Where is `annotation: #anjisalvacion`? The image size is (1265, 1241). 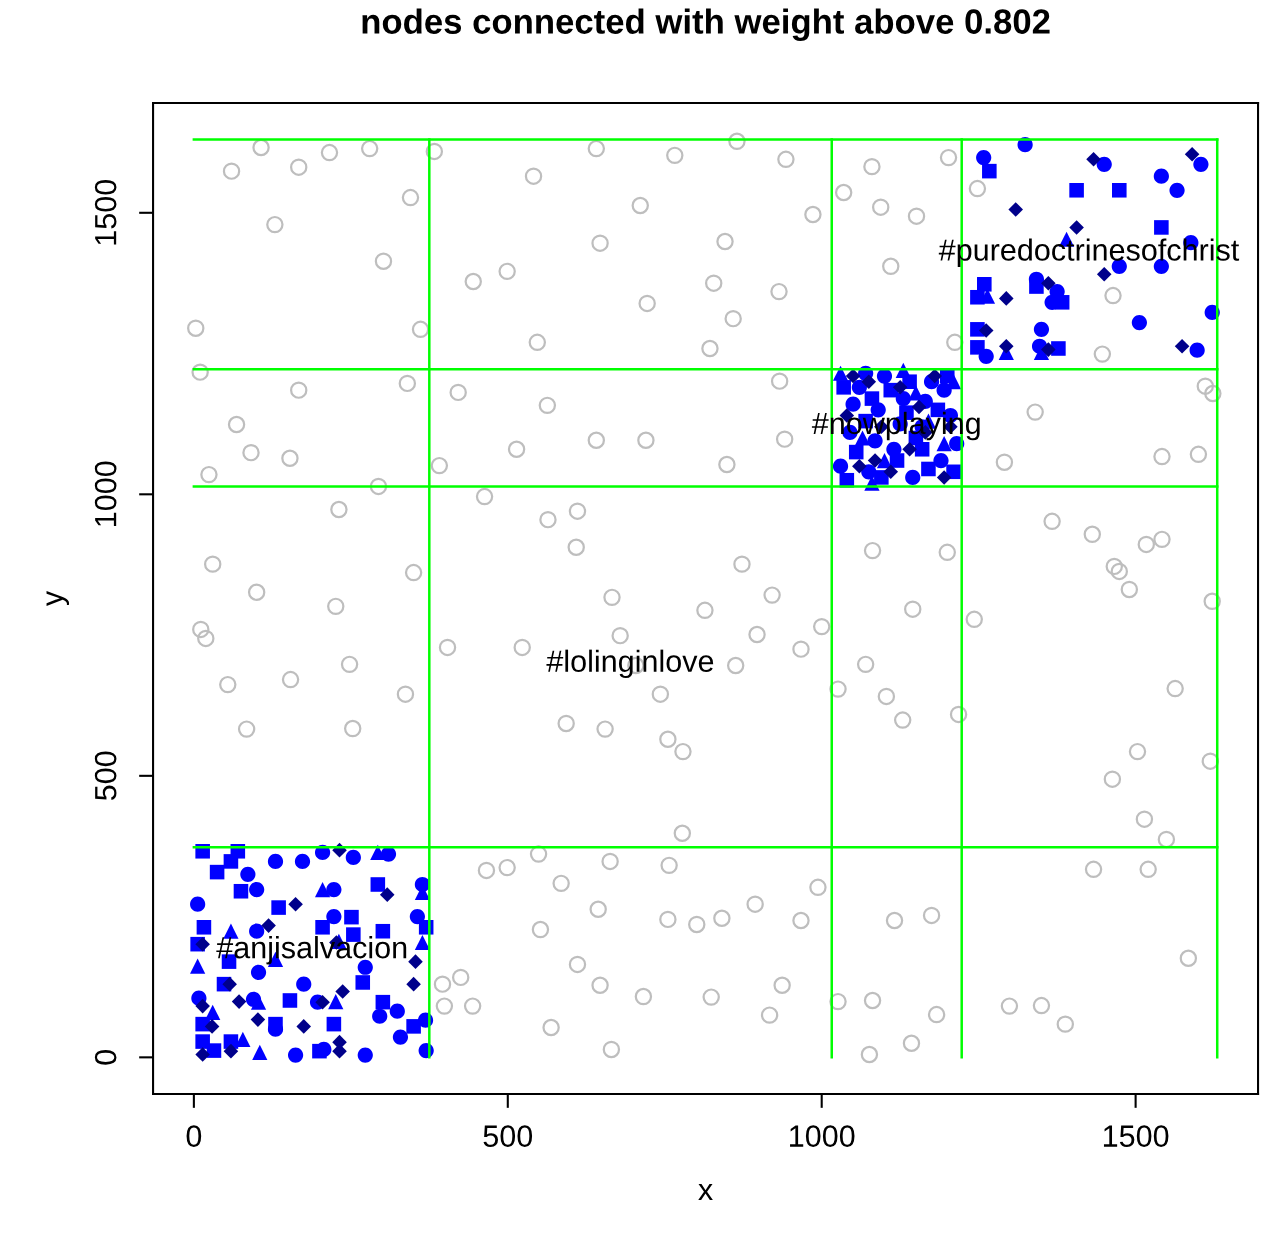
annotation: #anjisalvacion is located at coordinates (311, 950).